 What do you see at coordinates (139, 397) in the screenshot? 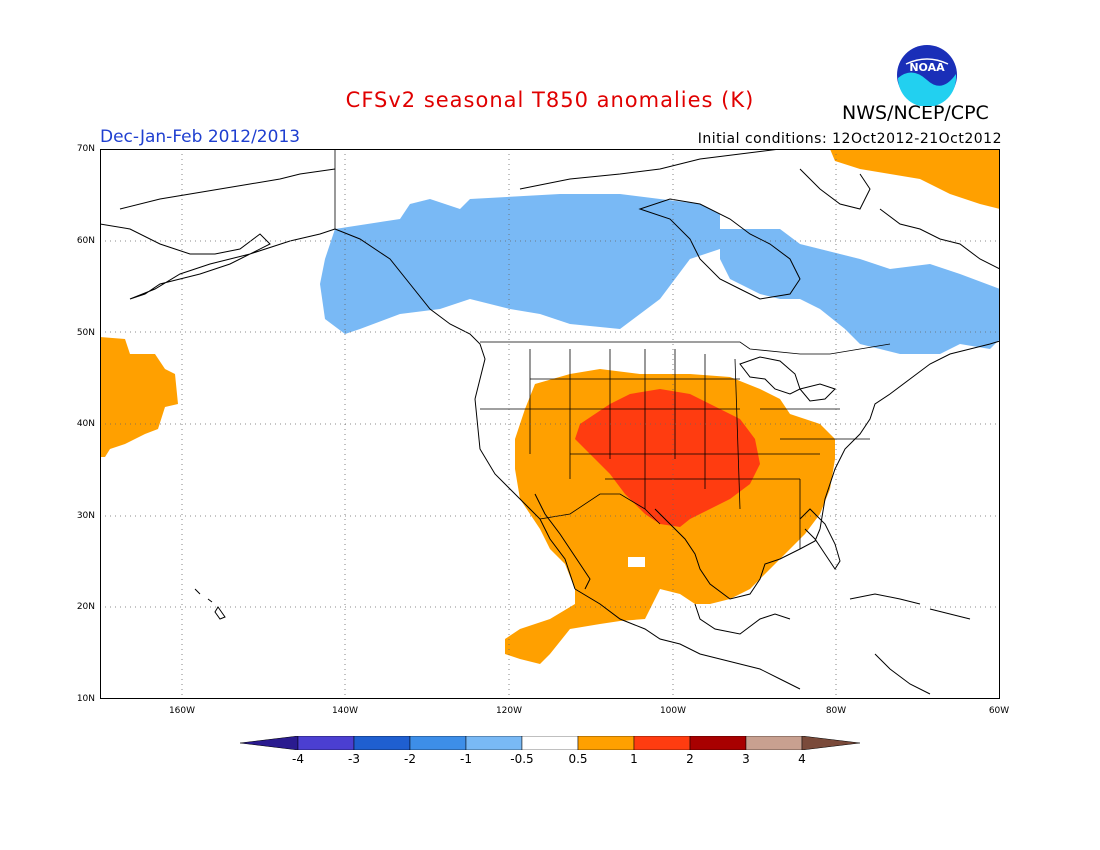
I see `region-warm-pacific` at bounding box center [139, 397].